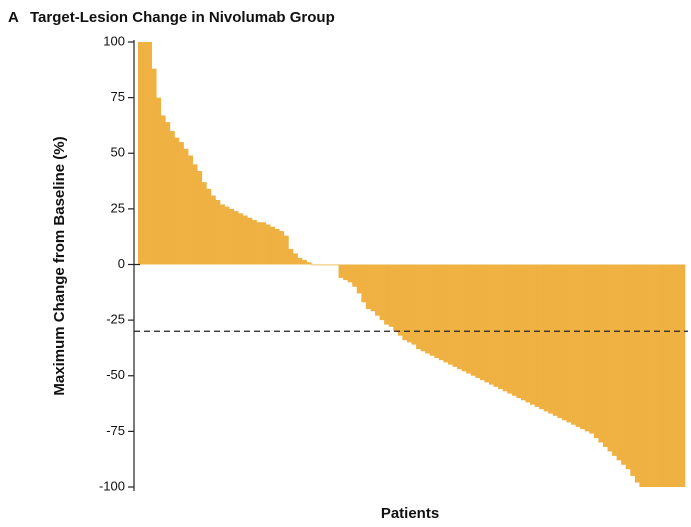 The height and width of the screenshot is (527, 691). Describe the element at coordinates (115, 374) in the screenshot. I see `y-tick-label: -50` at that location.